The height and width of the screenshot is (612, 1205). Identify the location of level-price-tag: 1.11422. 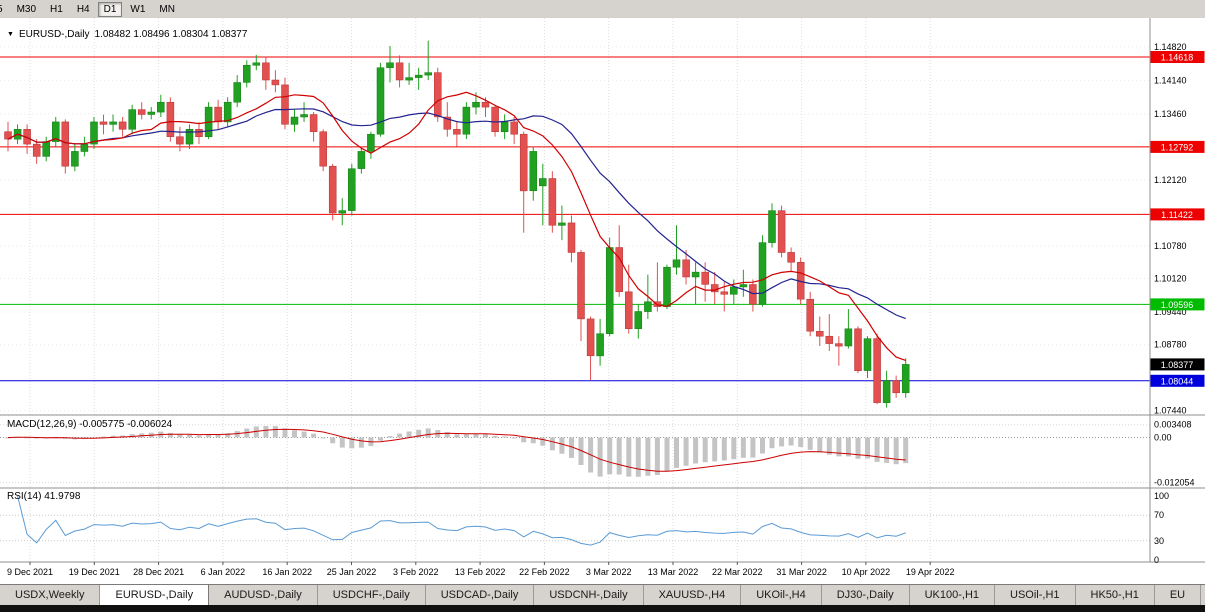
(1177, 214).